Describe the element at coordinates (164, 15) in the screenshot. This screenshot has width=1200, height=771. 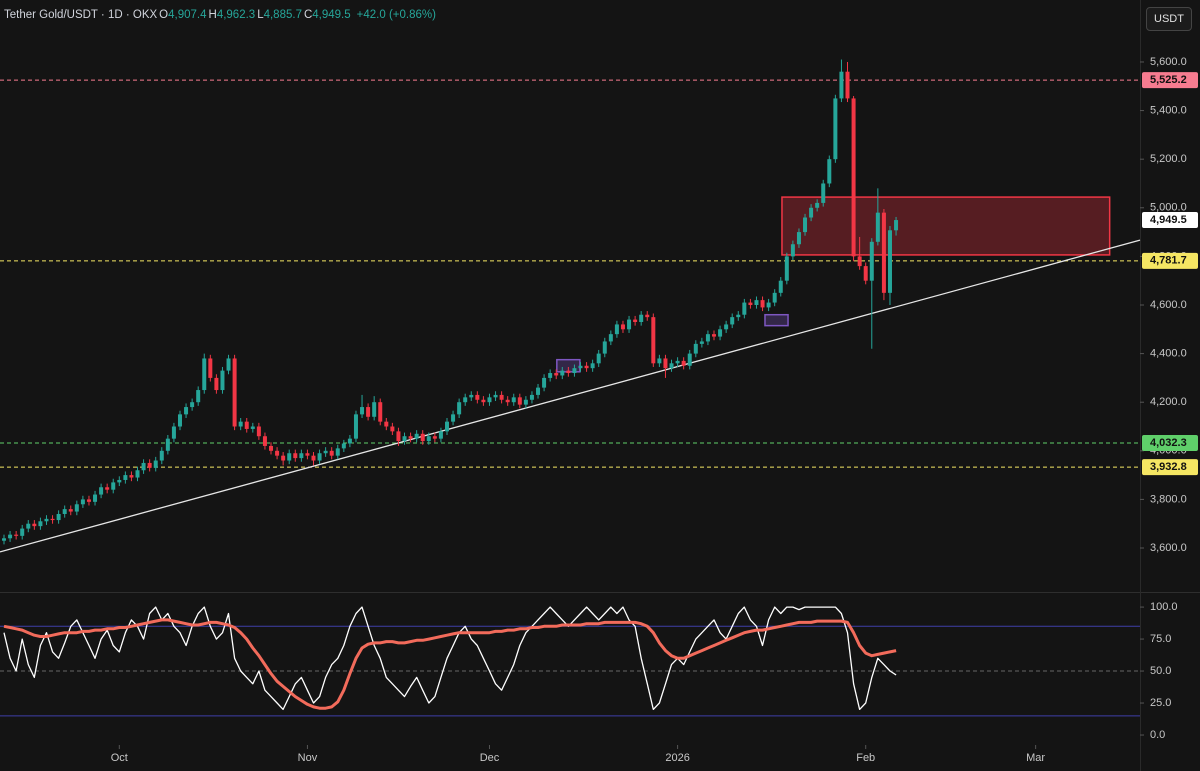
I see `ohlc-key: O` at that location.